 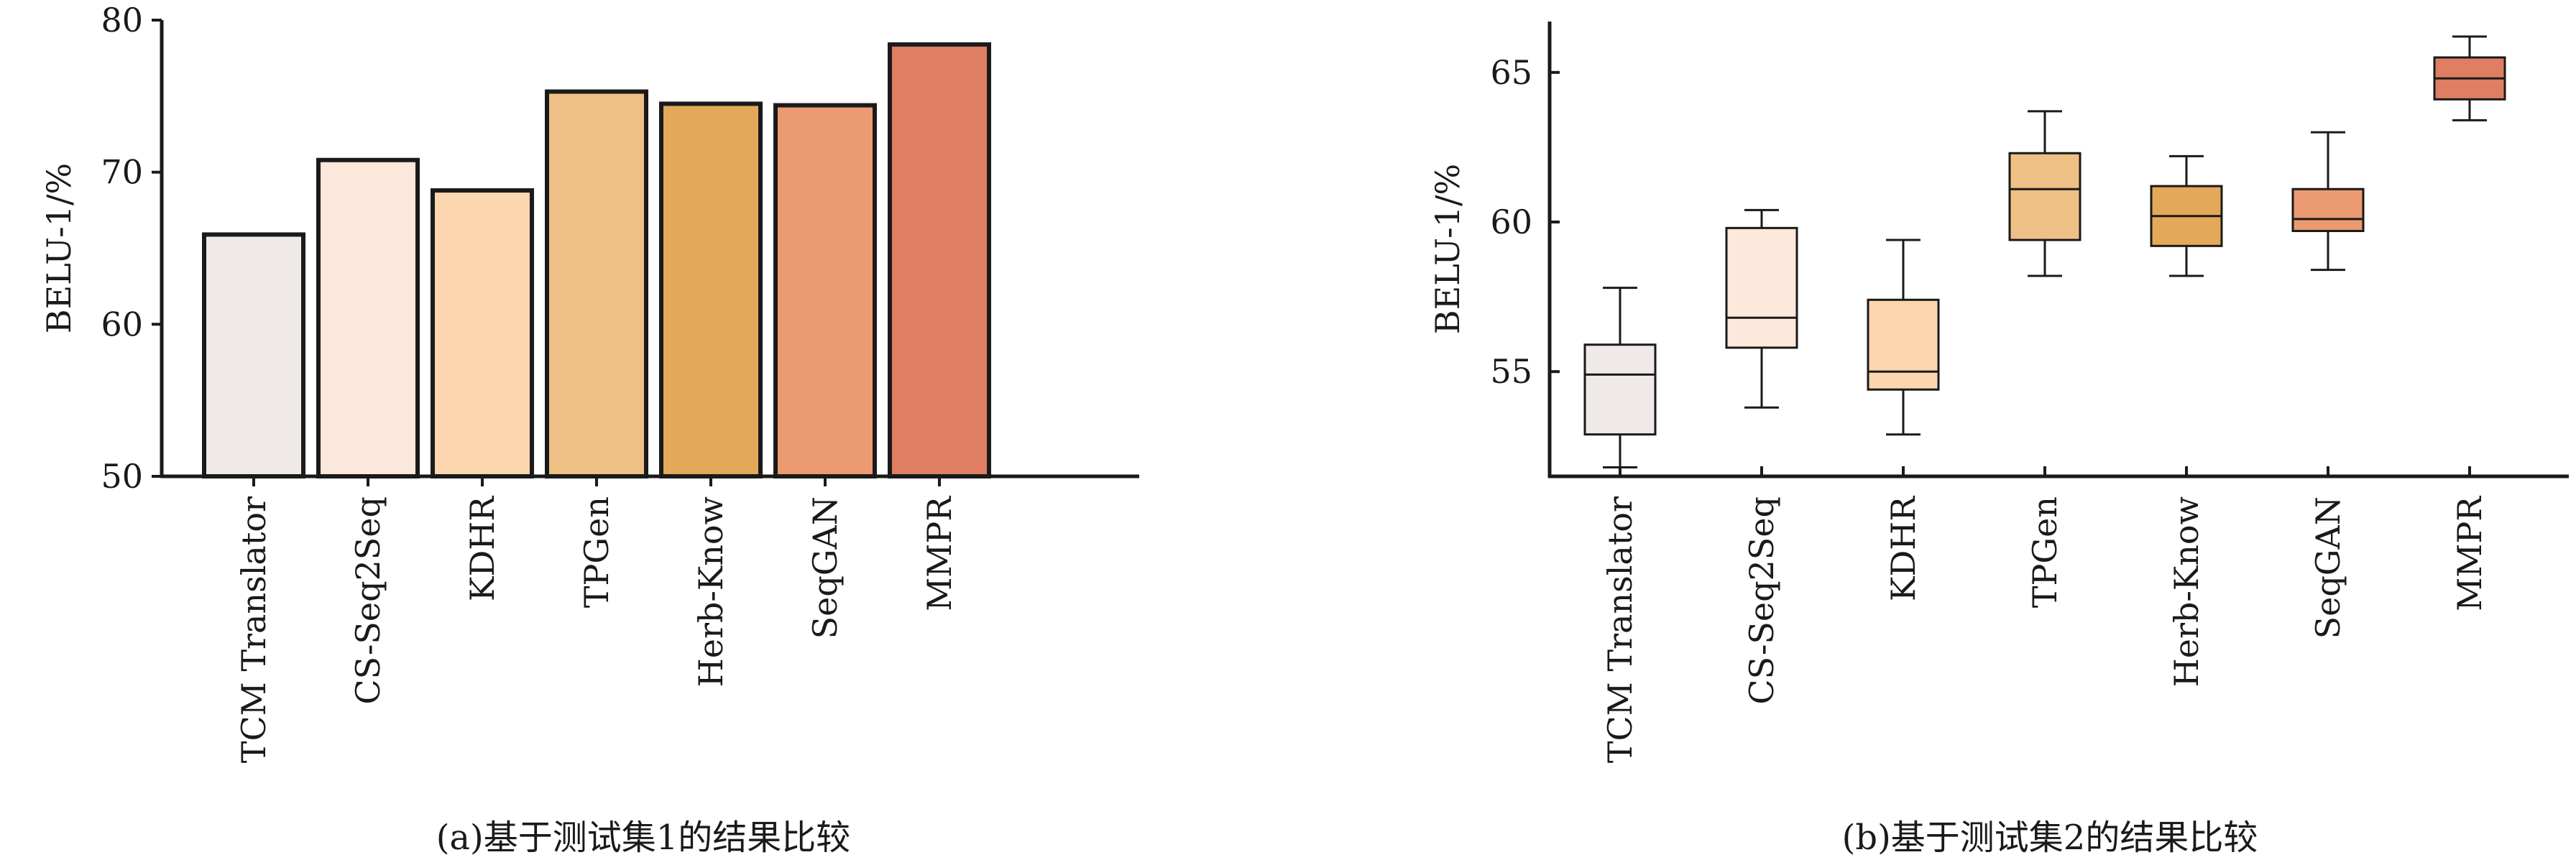 What do you see at coordinates (643, 838) in the screenshot?
I see `chart-caption: (a)基于测试集1的结果比较` at bounding box center [643, 838].